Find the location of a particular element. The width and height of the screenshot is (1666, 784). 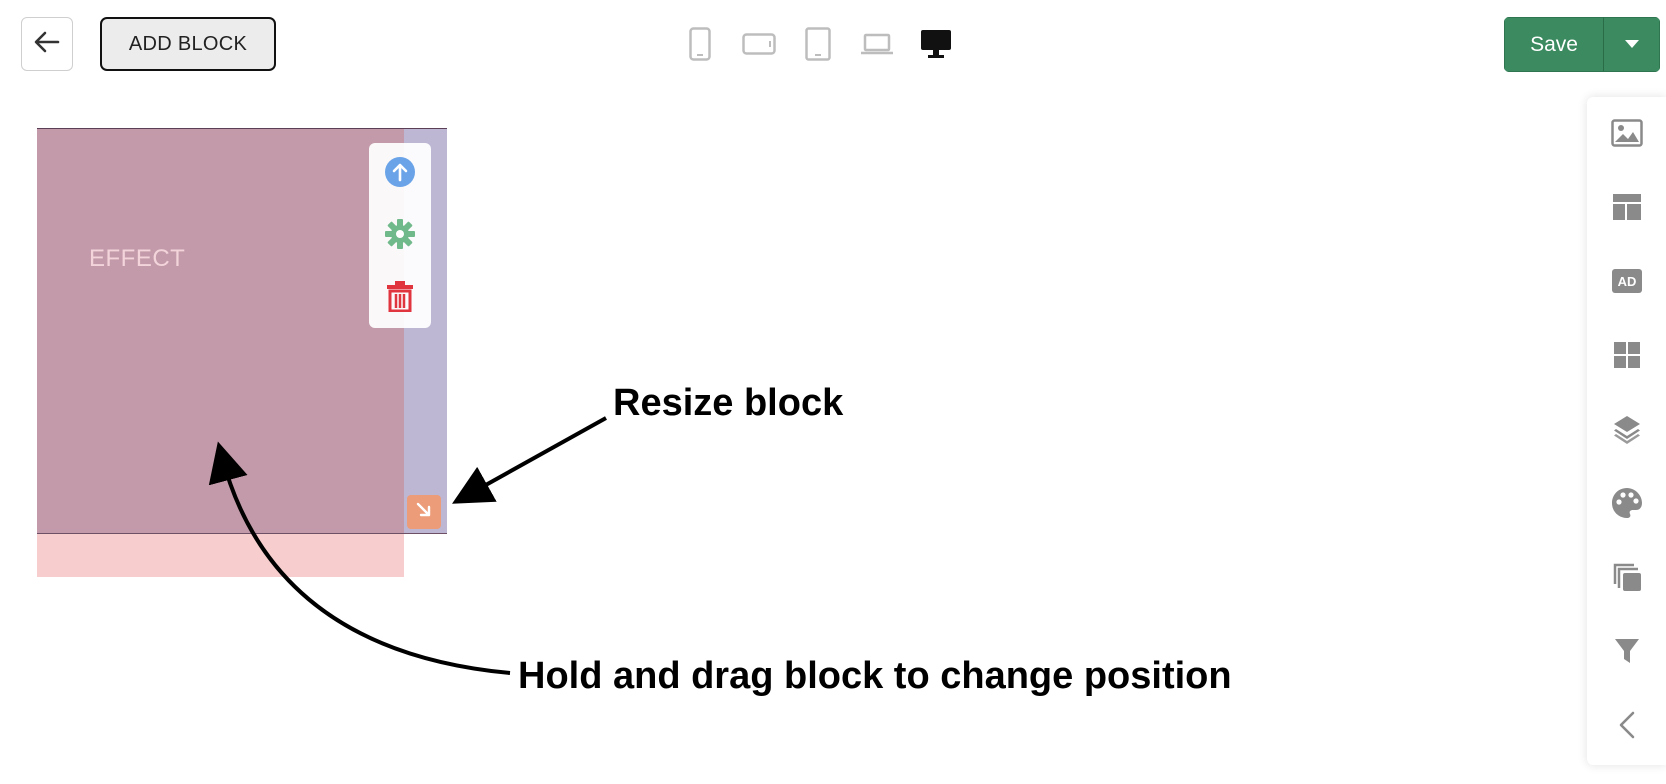

resize-arrow-icon is located at coordinates (424, 512).